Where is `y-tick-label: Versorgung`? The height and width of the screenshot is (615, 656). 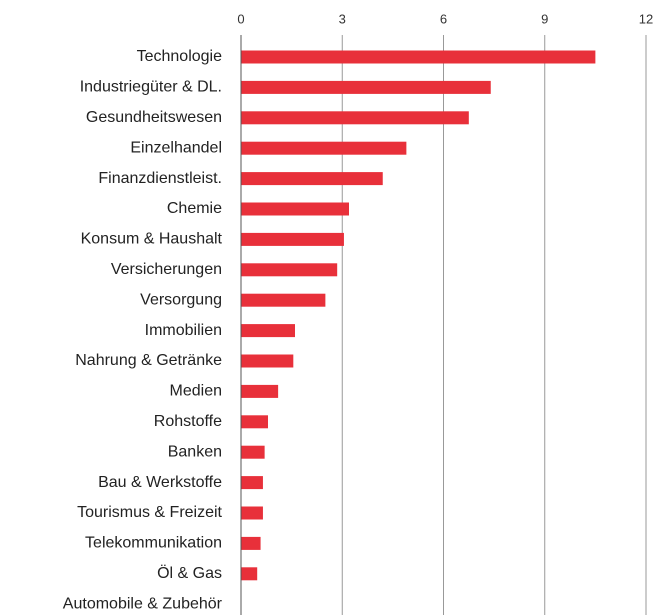
y-tick-label: Versorgung is located at coordinates (181, 299).